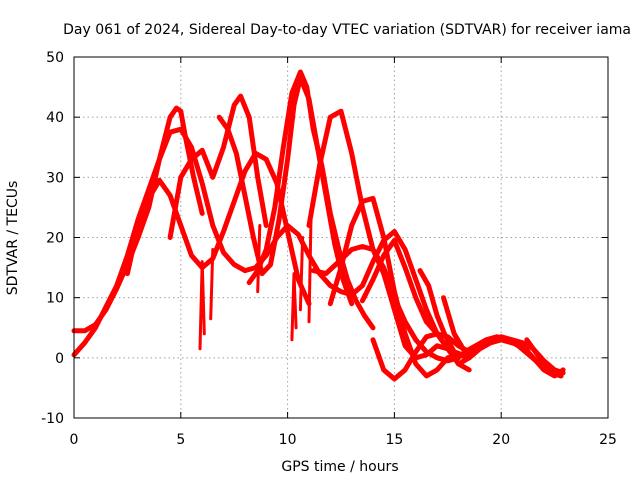  Describe the element at coordinates (55, 178) in the screenshot. I see `y-tick-label: 30` at that location.